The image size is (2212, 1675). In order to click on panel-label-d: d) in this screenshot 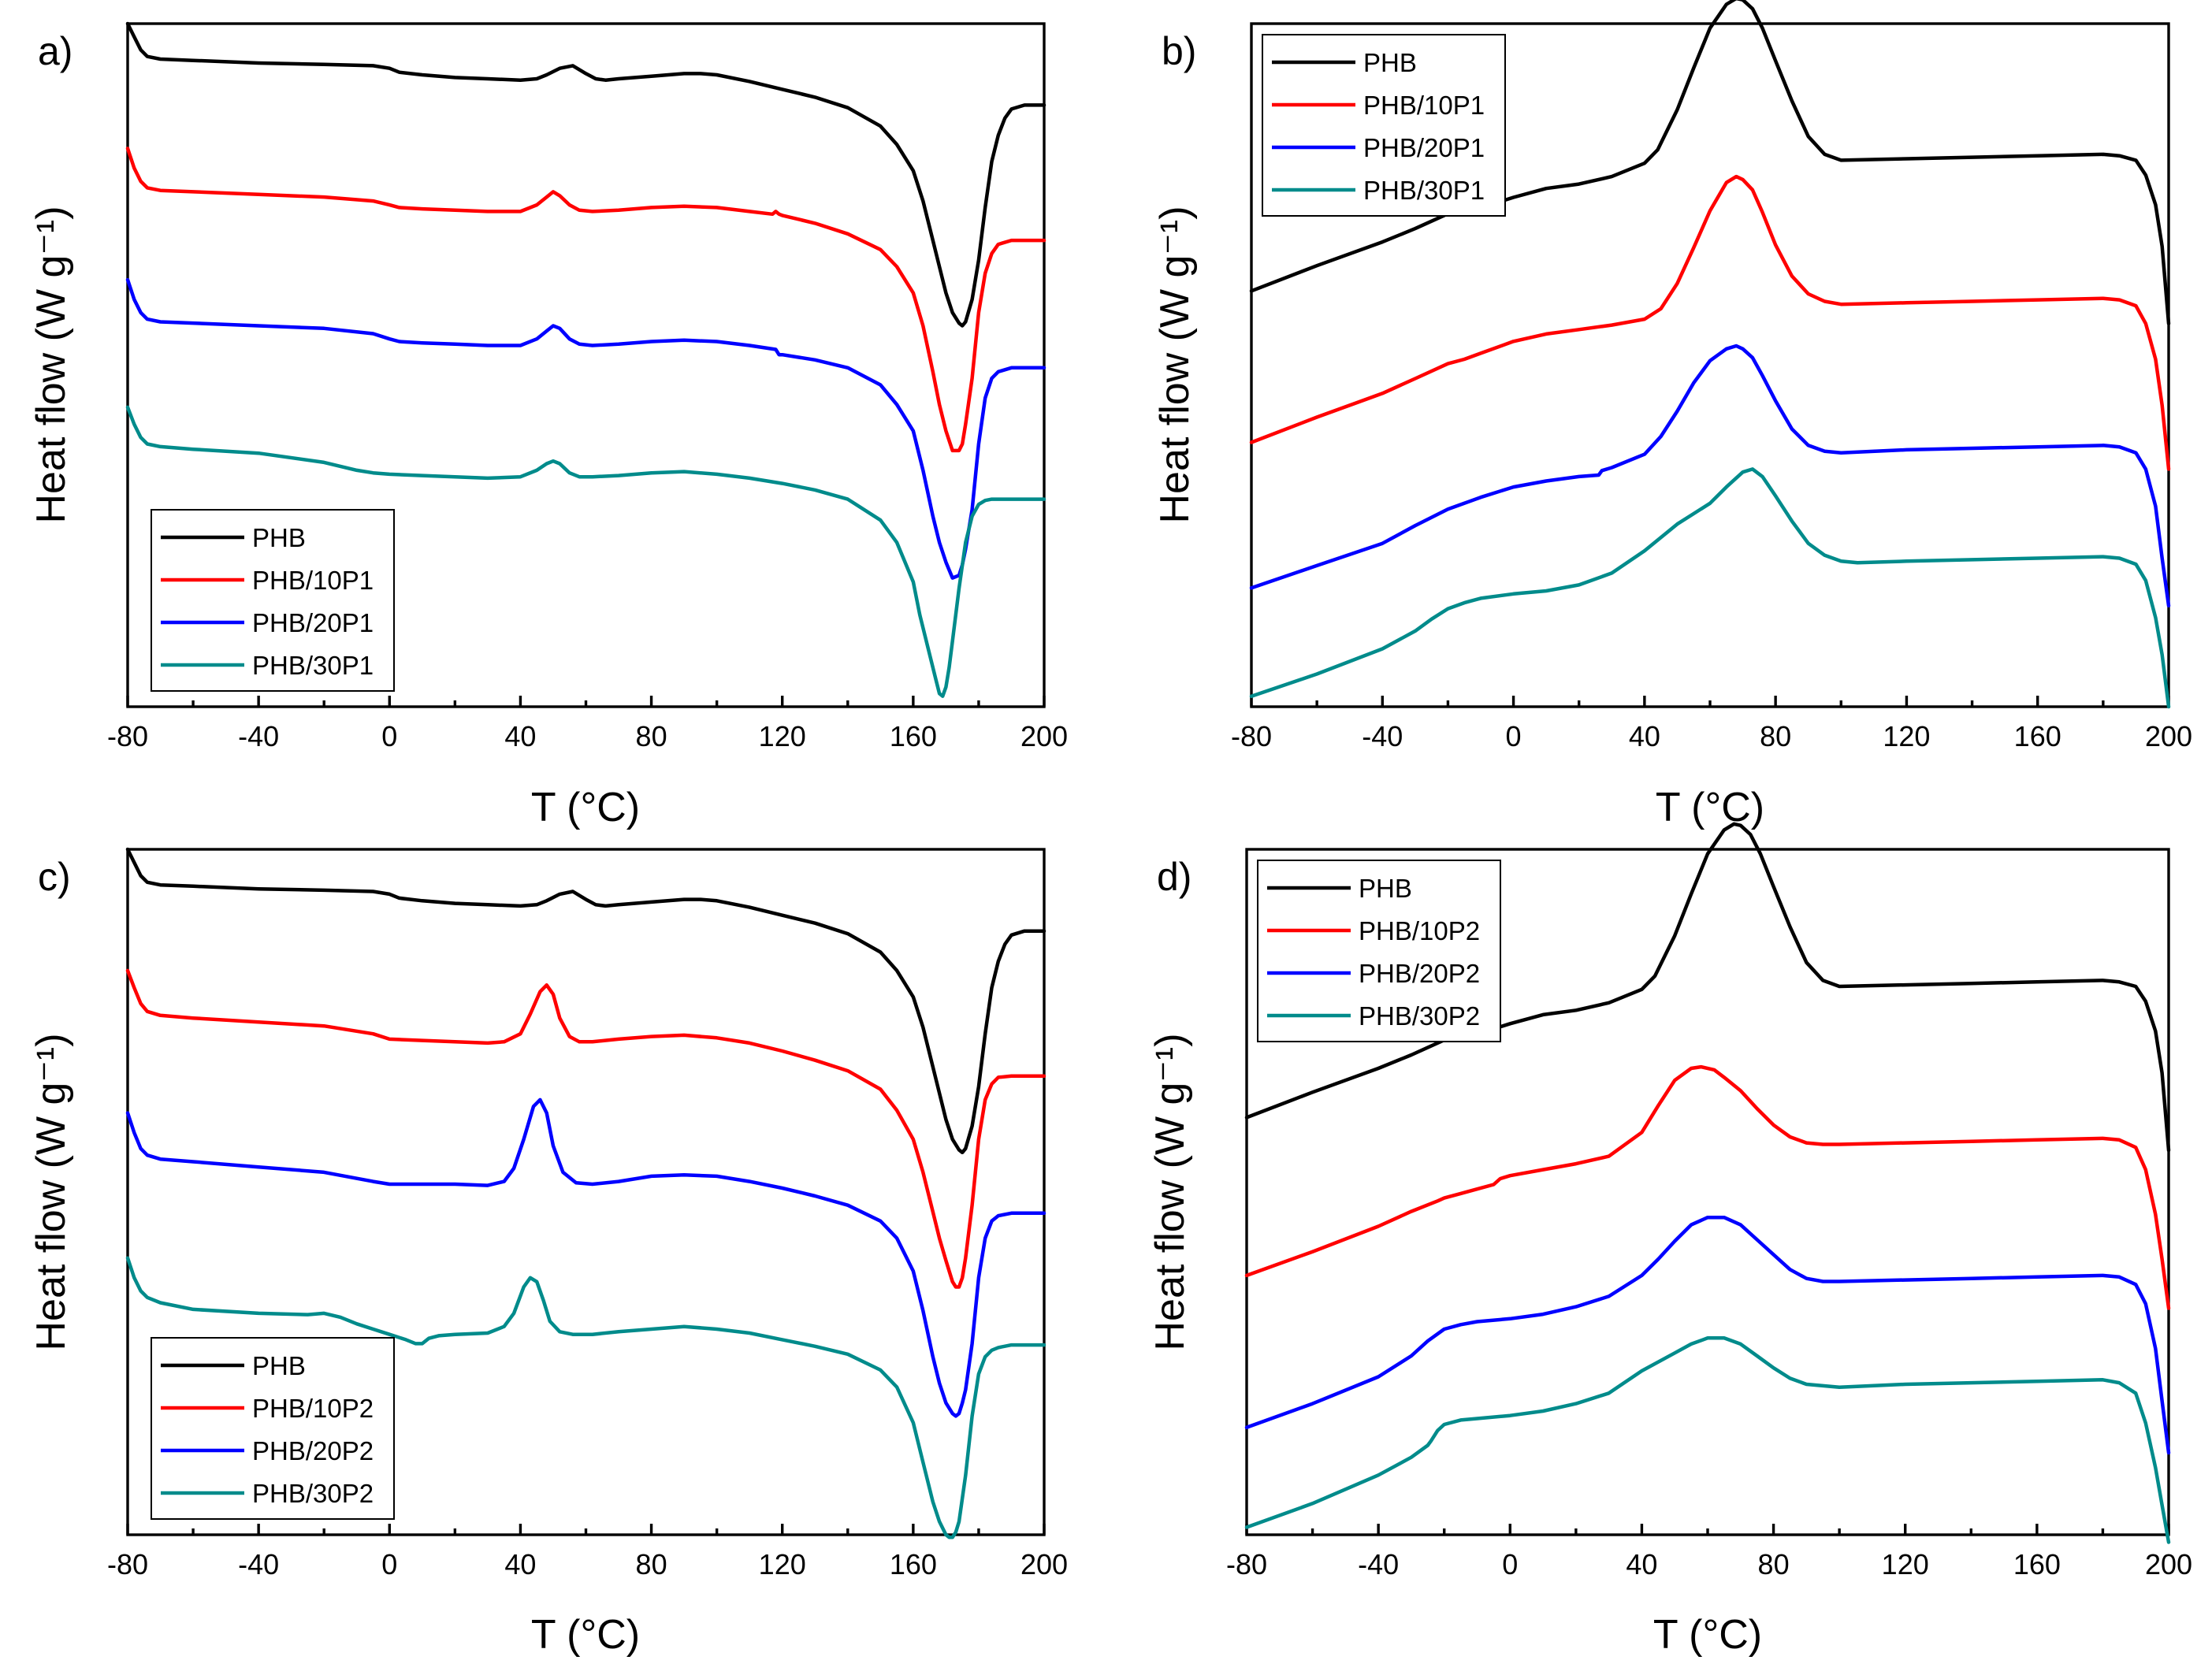, I will do `click(1174, 877)`.